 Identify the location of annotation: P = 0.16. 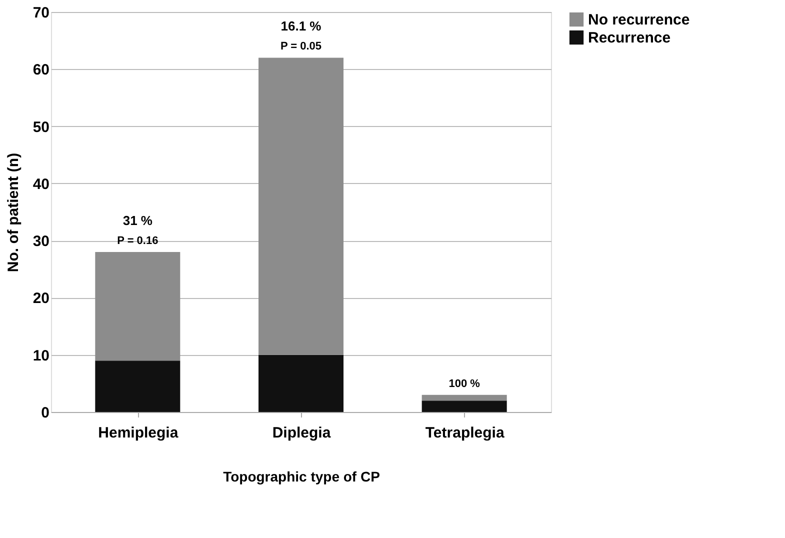
(137, 241).